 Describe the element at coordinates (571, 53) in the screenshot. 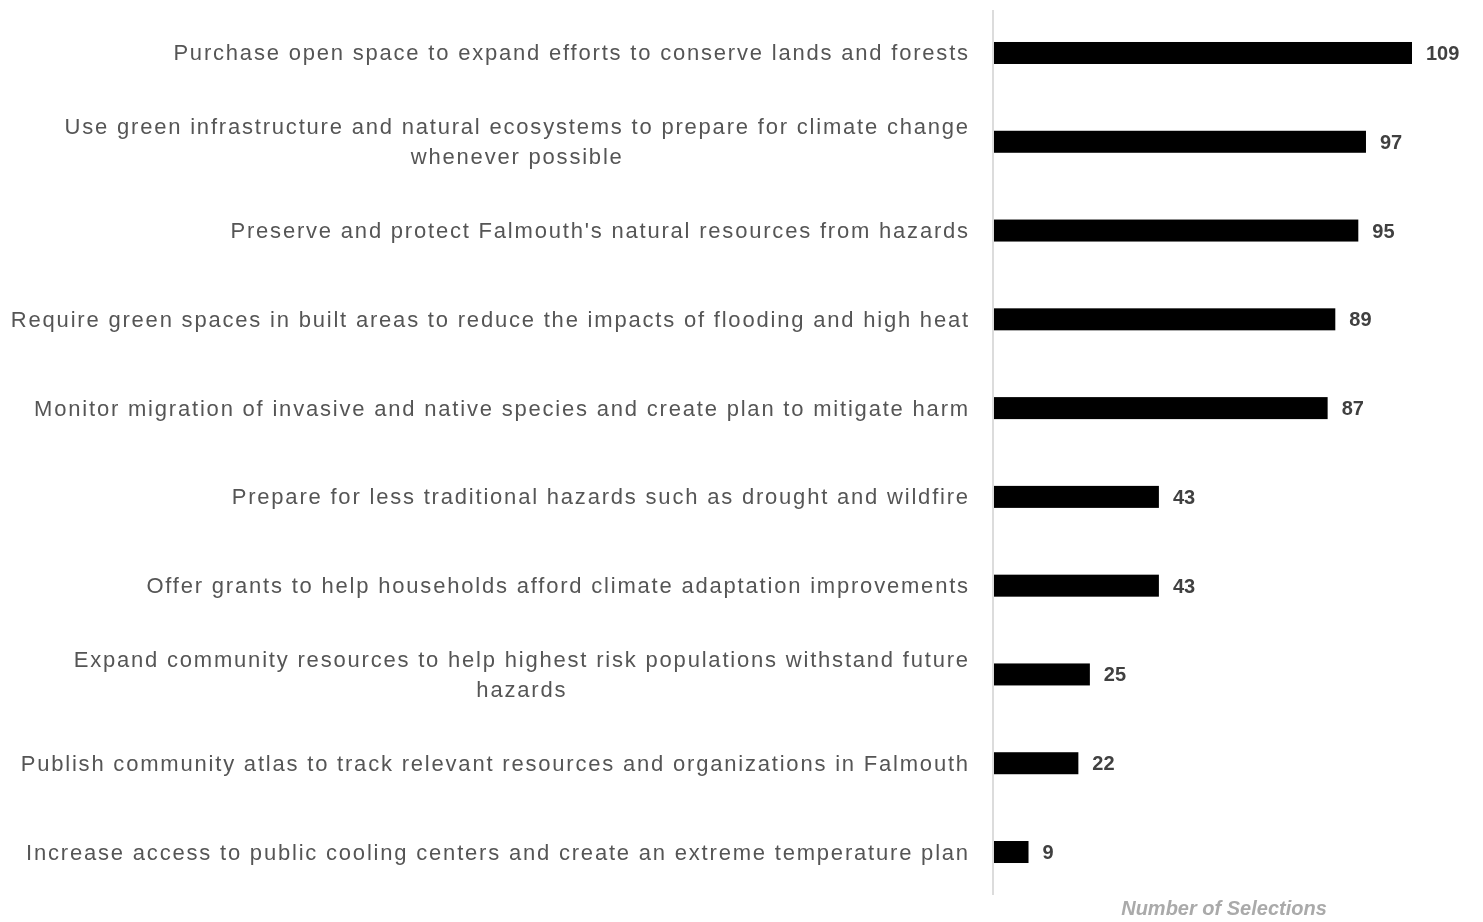

I see `y-tick-label: Purchase open space to expand efforts to conserve lands and forests` at that location.